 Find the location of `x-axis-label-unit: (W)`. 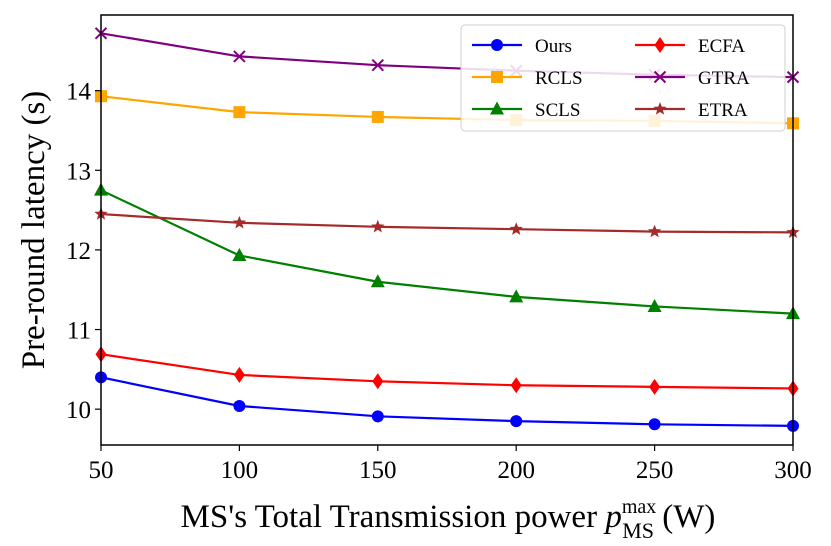

x-axis-label-unit: (W) is located at coordinates (684, 517).